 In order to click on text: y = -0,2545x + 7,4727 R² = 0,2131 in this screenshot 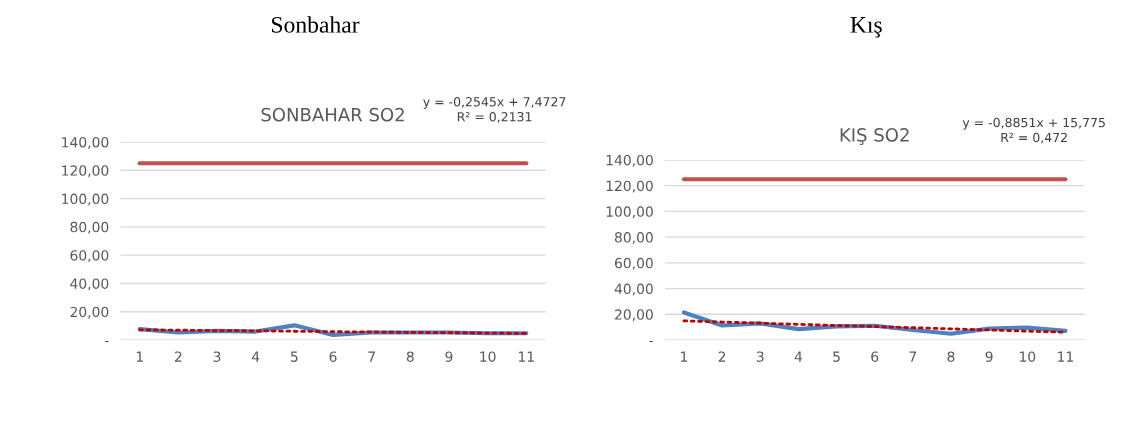, I will do `click(494, 110)`.